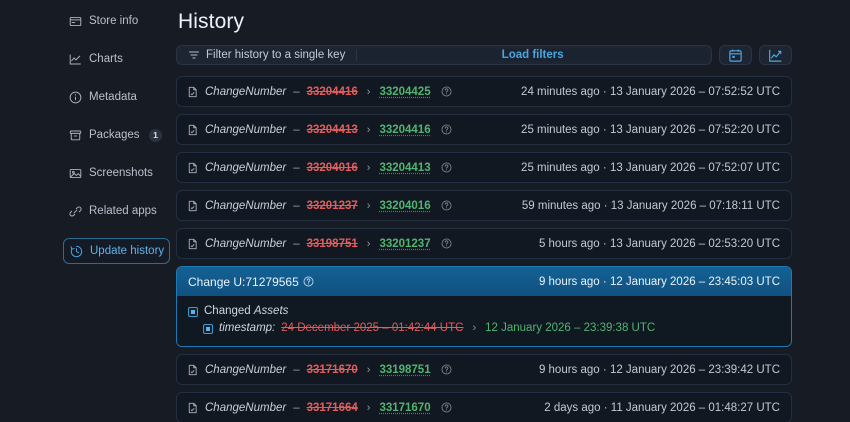  I want to click on change-section-prefix: Changed, so click(229, 311).